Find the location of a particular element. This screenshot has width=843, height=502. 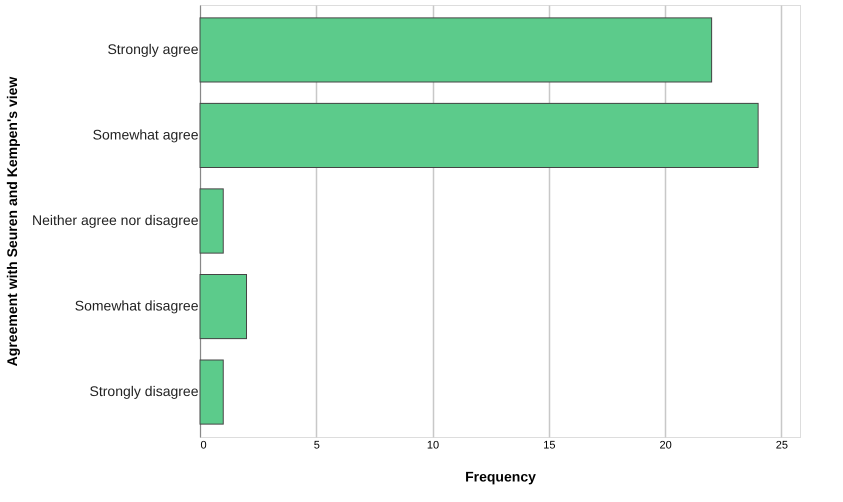

y-tick-label: Strongly agree is located at coordinates (153, 48).